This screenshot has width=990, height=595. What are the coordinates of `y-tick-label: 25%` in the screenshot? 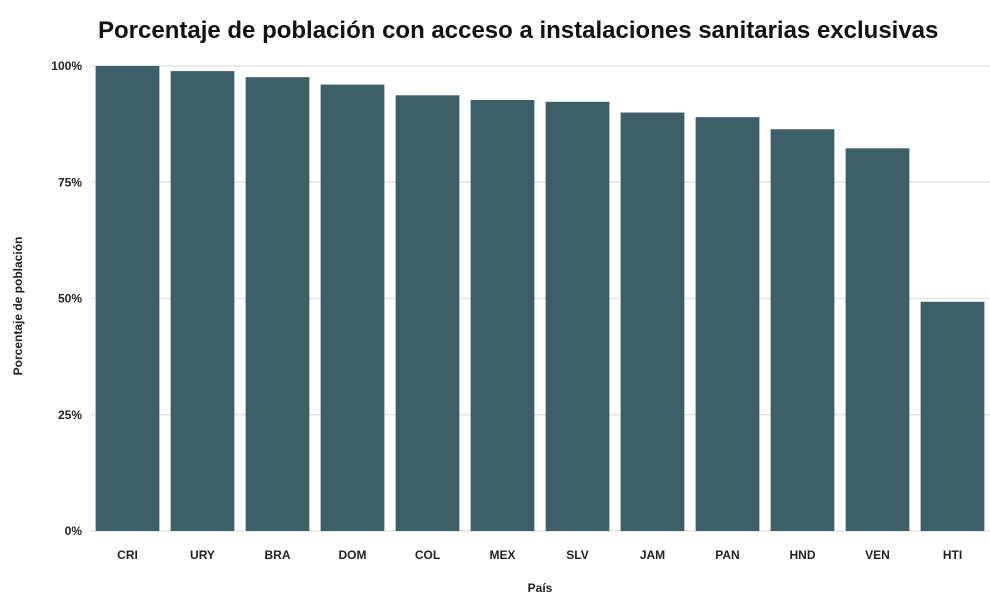 It's located at (70, 415).